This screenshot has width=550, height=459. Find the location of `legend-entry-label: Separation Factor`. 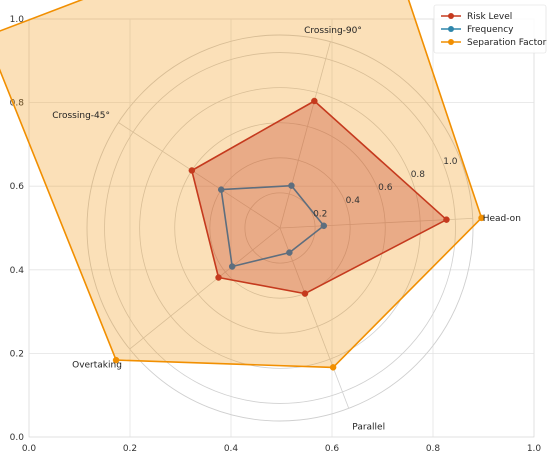

legend-entry-label: Separation Factor is located at coordinates (507, 43).